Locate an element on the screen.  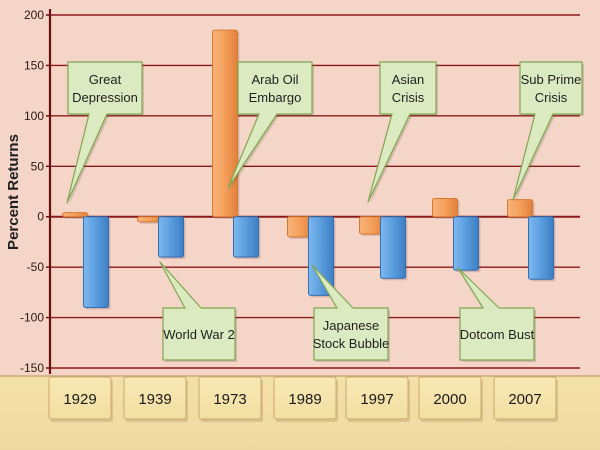
y-tick-label: -50 is located at coordinates (36, 267).